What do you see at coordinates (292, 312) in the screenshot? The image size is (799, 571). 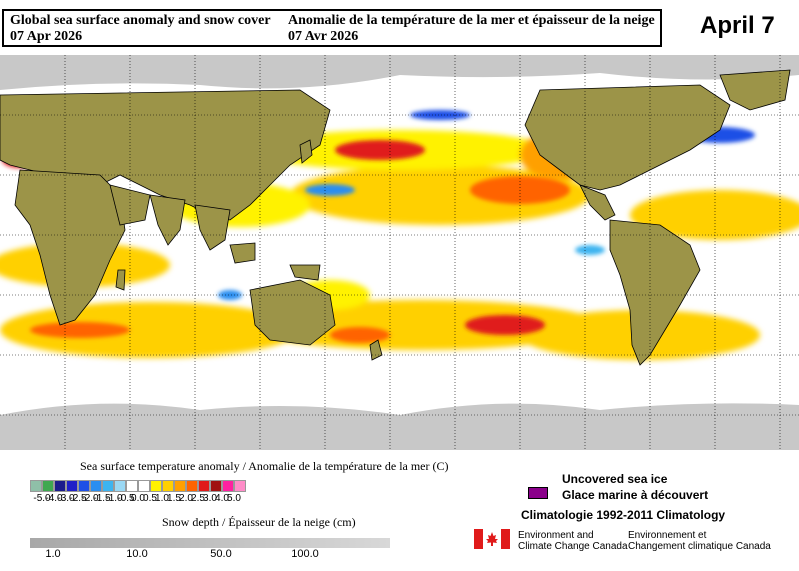 I see `australia` at bounding box center [292, 312].